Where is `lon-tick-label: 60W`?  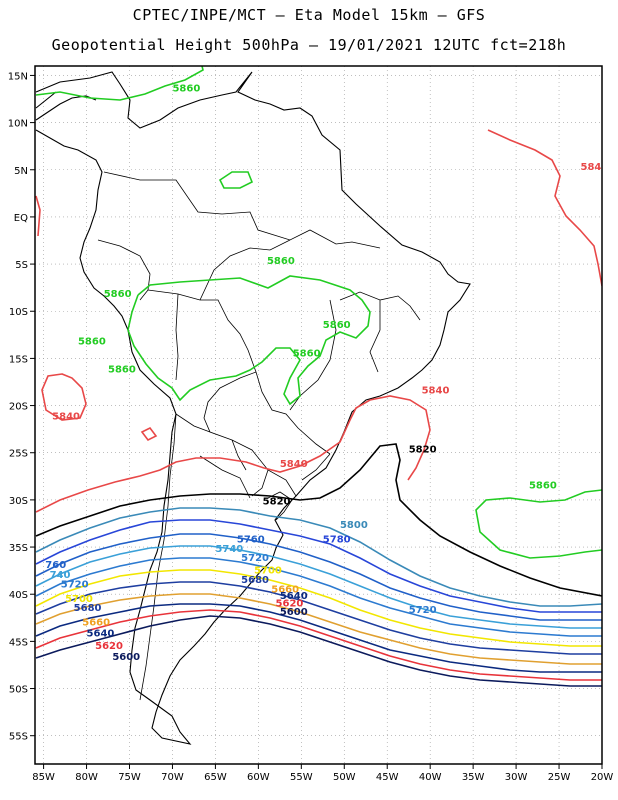 lon-tick-label: 60W is located at coordinates (258, 777).